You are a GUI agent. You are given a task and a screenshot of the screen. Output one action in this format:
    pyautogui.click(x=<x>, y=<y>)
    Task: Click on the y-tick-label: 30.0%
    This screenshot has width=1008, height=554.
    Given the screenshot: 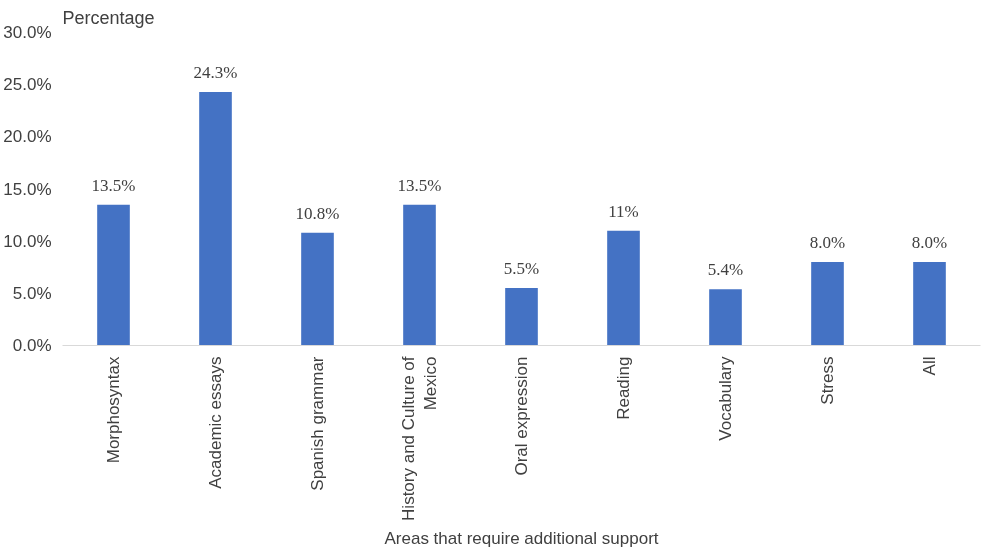 What is the action you would take?
    pyautogui.click(x=27, y=32)
    